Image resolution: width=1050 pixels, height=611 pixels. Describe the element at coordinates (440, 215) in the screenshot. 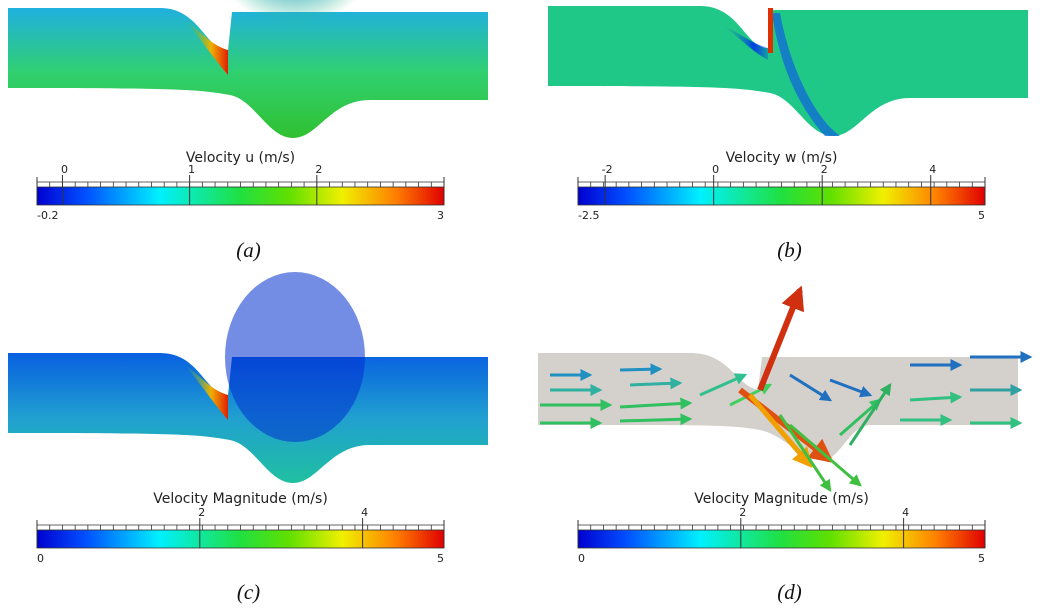

I see `max-label: 3` at that location.